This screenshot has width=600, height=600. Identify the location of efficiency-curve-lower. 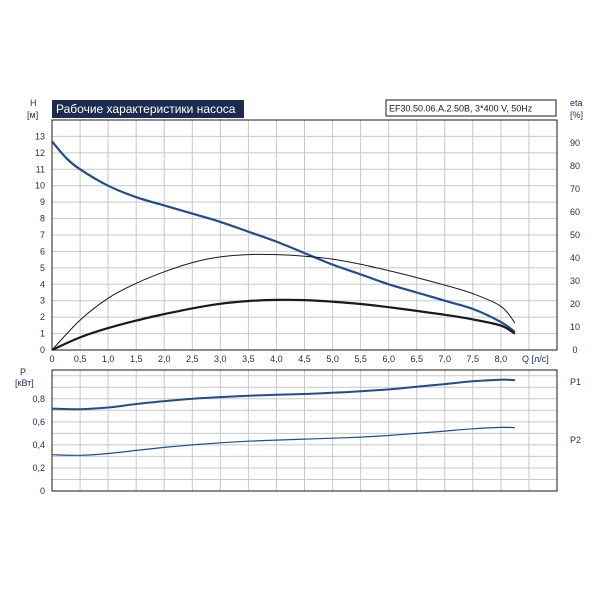
(283, 325).